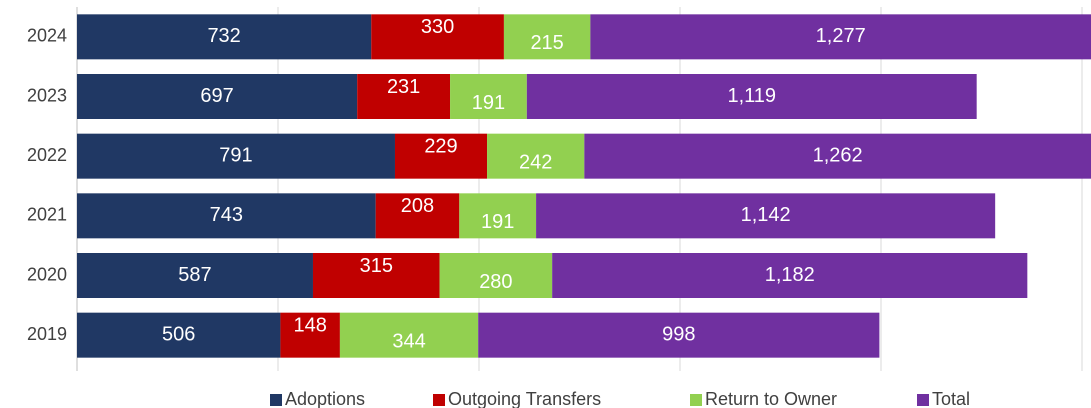  What do you see at coordinates (408, 341) in the screenshot?
I see `data-label: 344` at bounding box center [408, 341].